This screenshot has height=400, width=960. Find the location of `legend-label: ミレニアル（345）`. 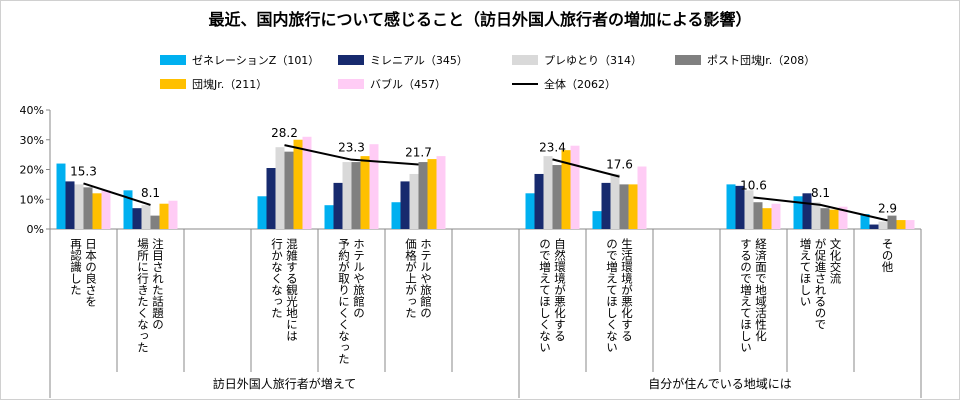

legend-label: ミレニアル（345） is located at coordinates (419, 60).